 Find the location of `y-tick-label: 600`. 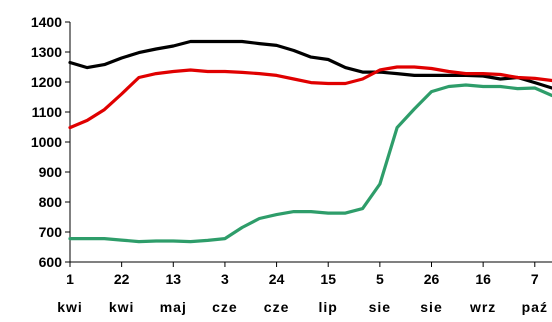

y-tick-label: 600 is located at coordinates (51, 262).